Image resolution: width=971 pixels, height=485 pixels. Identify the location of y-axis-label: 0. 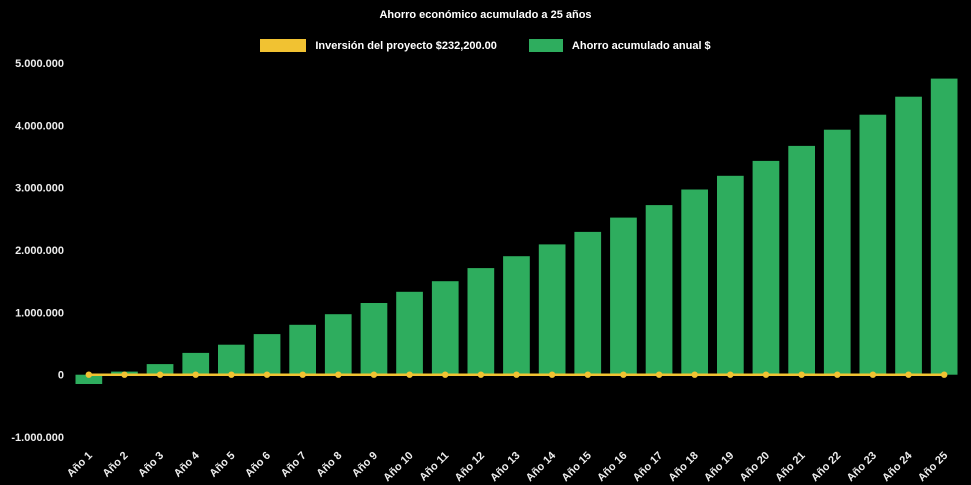
(61, 376).